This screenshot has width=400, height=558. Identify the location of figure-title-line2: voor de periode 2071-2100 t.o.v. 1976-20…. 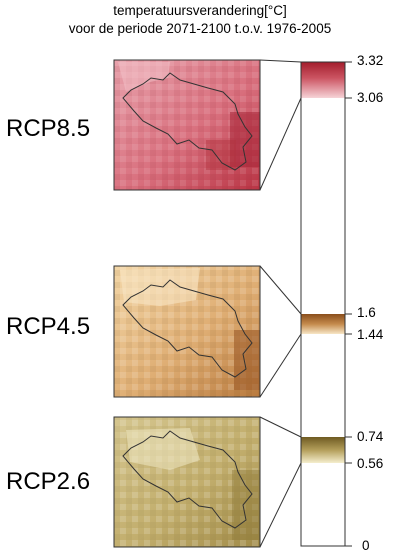
(200, 28).